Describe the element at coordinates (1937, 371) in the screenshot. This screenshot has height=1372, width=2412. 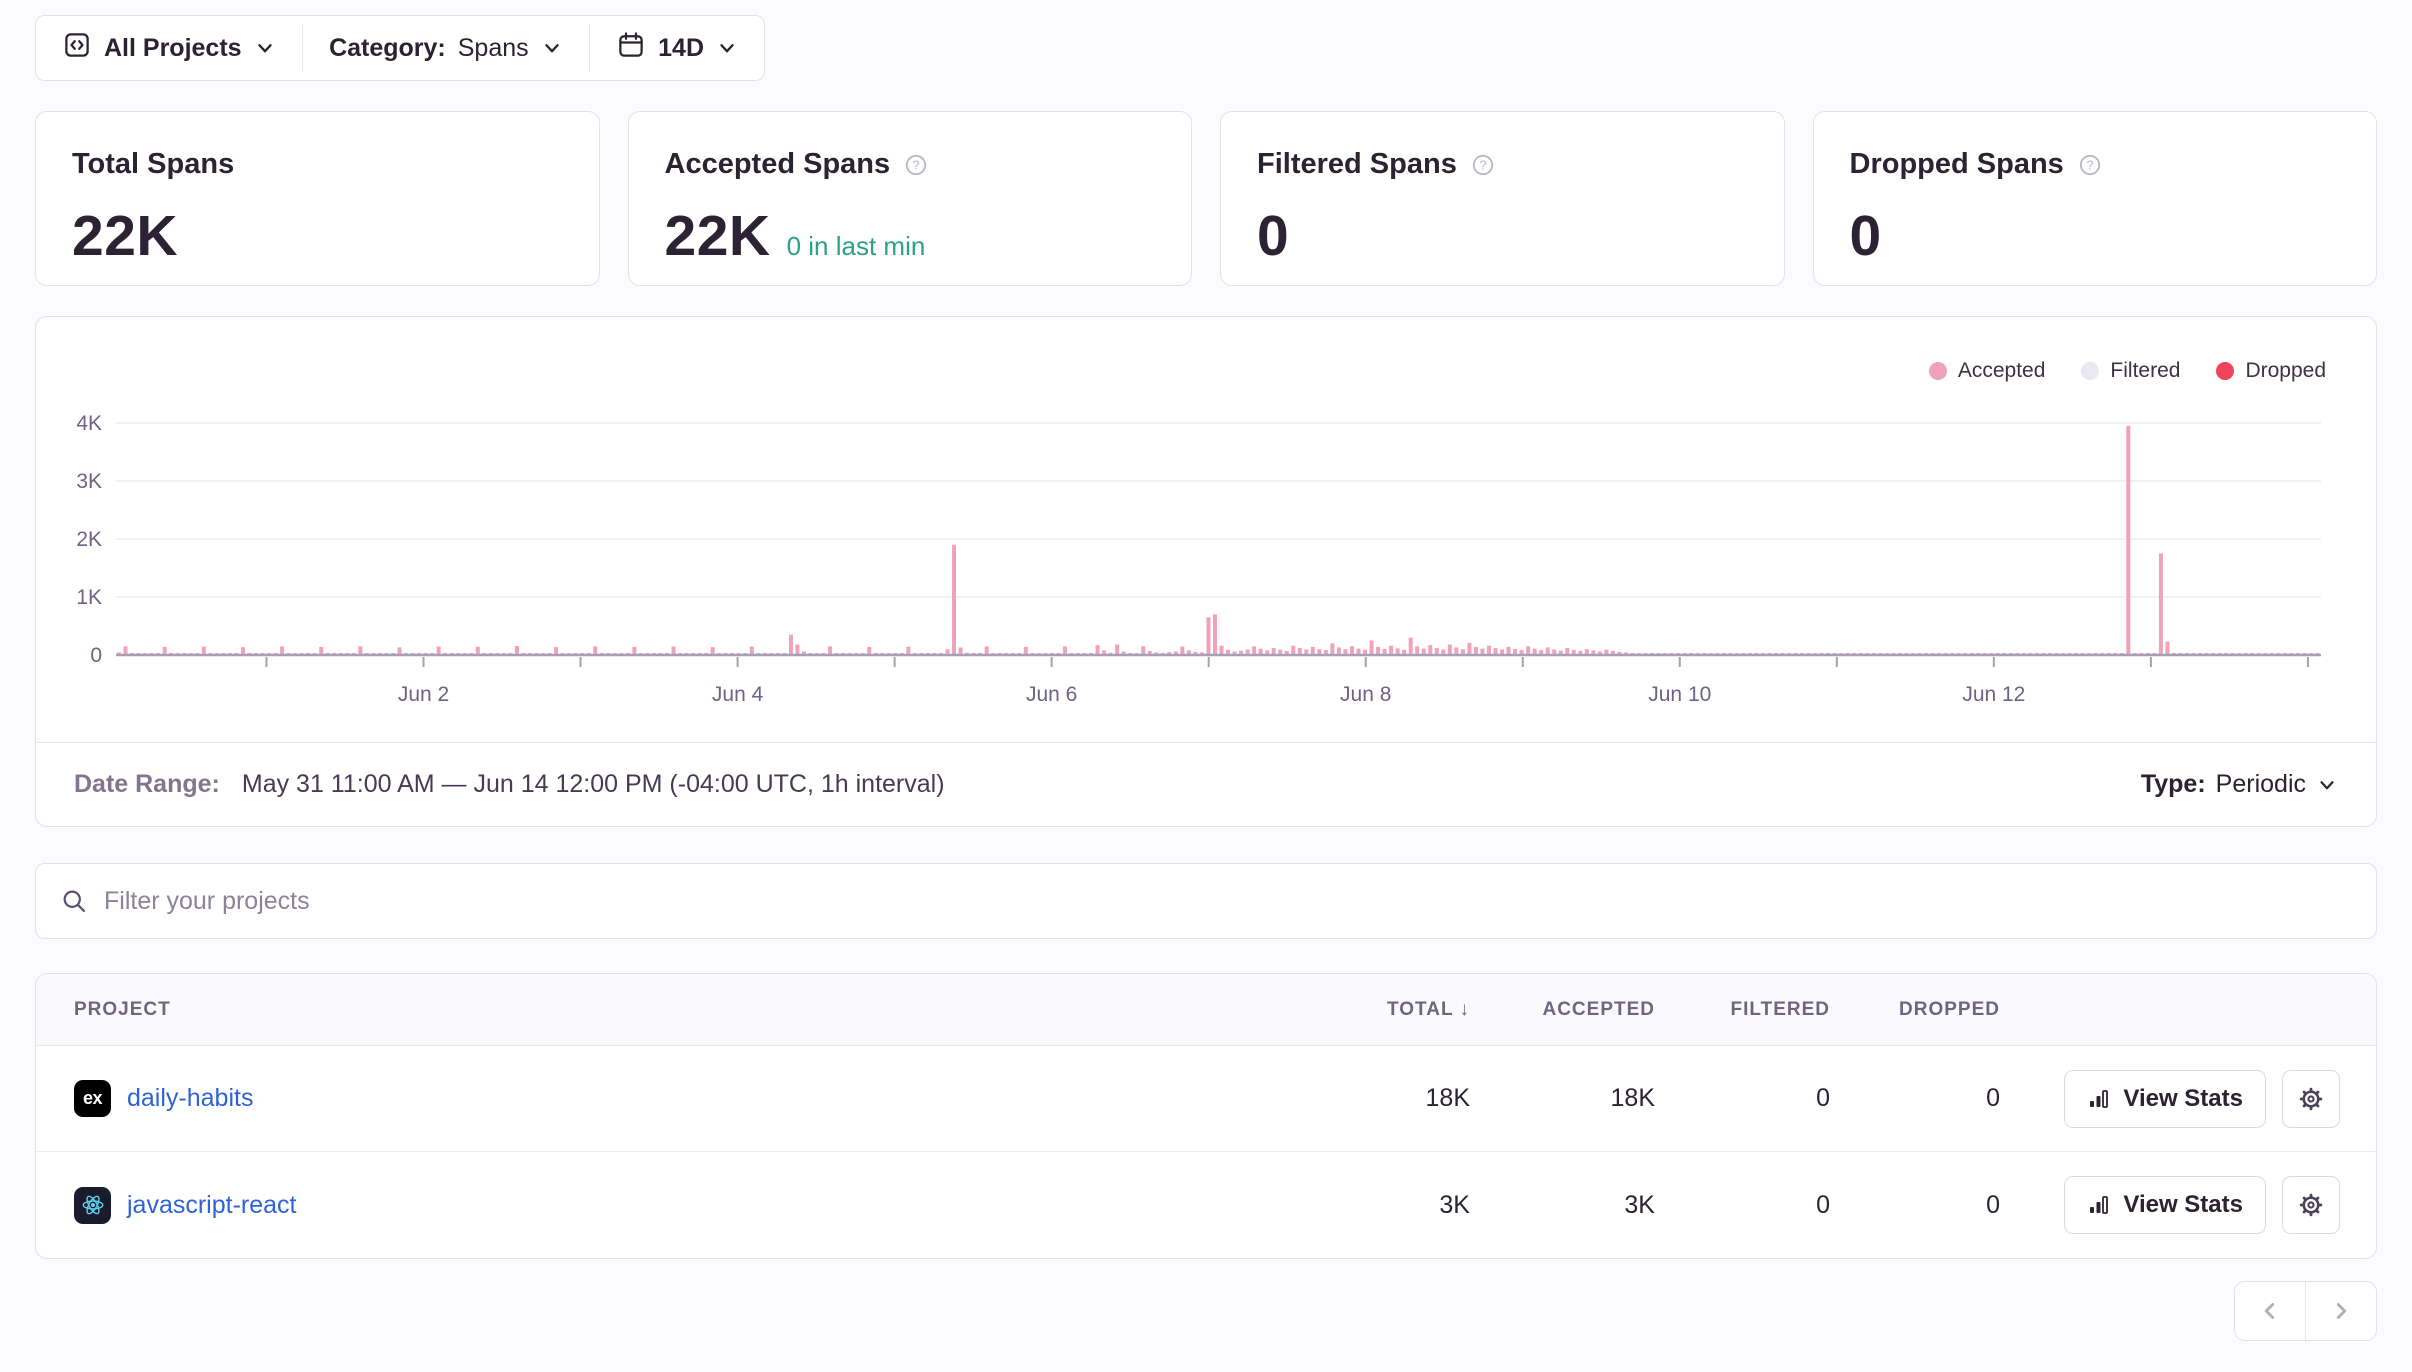
I see `accepted-legend-dot` at that location.